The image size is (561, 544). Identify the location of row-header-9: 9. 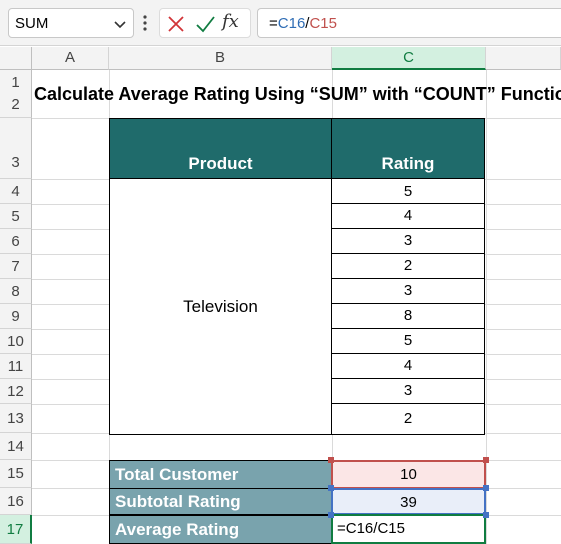
(16, 316).